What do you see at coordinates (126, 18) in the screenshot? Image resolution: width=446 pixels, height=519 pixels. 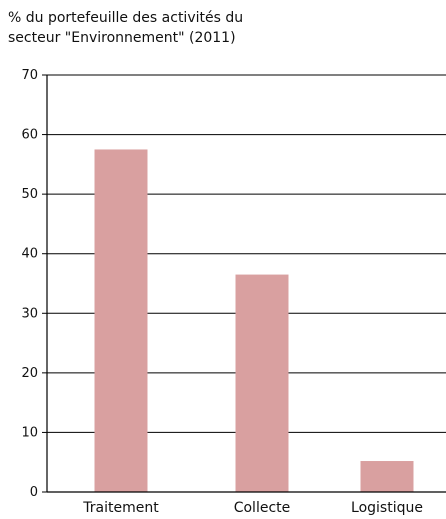 I see `chart-title-line-1: % du portefeuille des activités du` at bounding box center [126, 18].